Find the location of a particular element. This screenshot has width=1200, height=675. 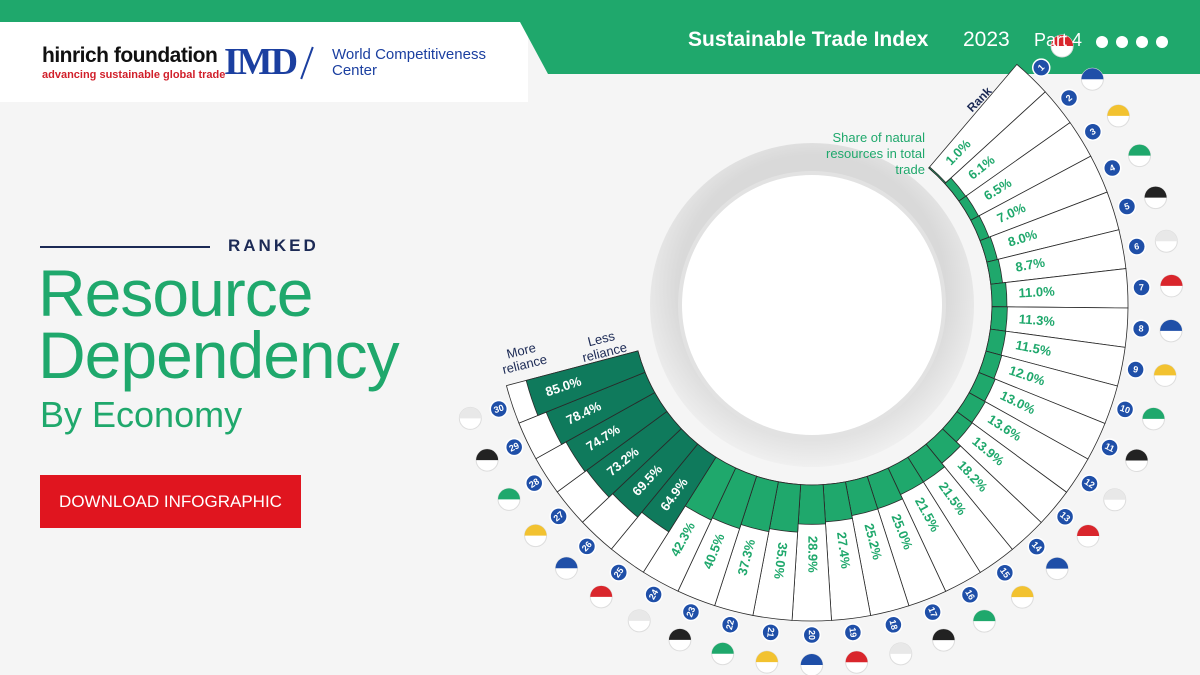

year: 2023 is located at coordinates (986, 39).